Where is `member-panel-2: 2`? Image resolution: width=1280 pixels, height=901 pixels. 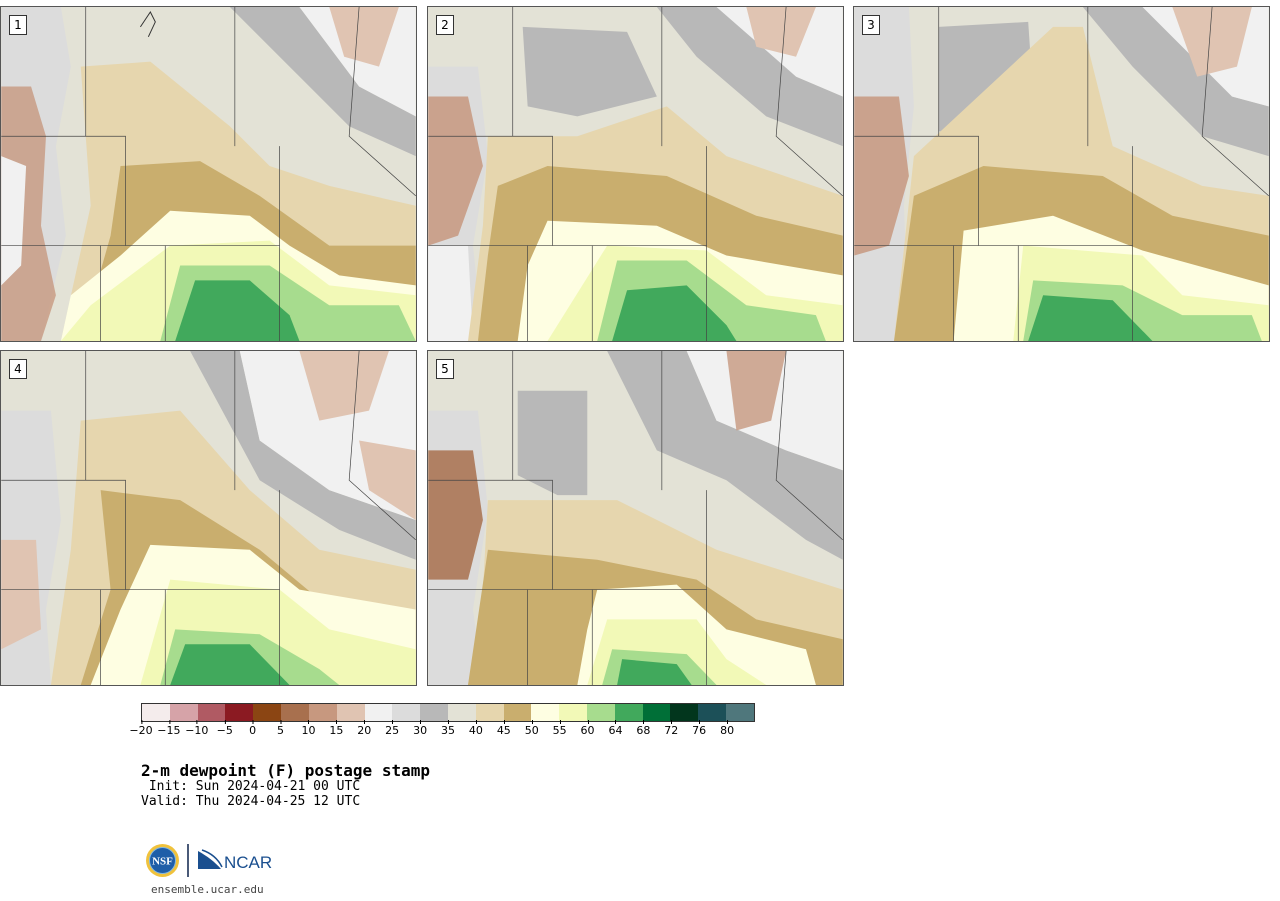
member-panel-2: 2 is located at coordinates (635, 174).